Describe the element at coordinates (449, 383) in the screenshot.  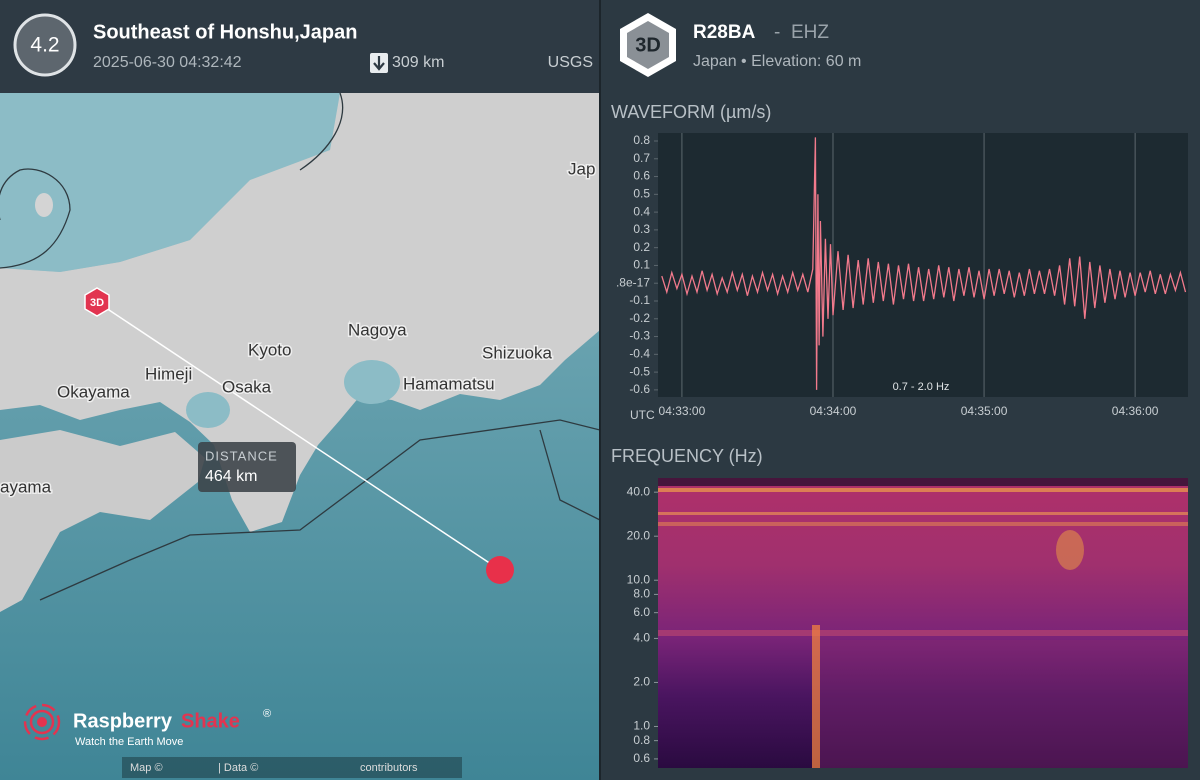
I see `map-label: Hamamatsu` at that location.